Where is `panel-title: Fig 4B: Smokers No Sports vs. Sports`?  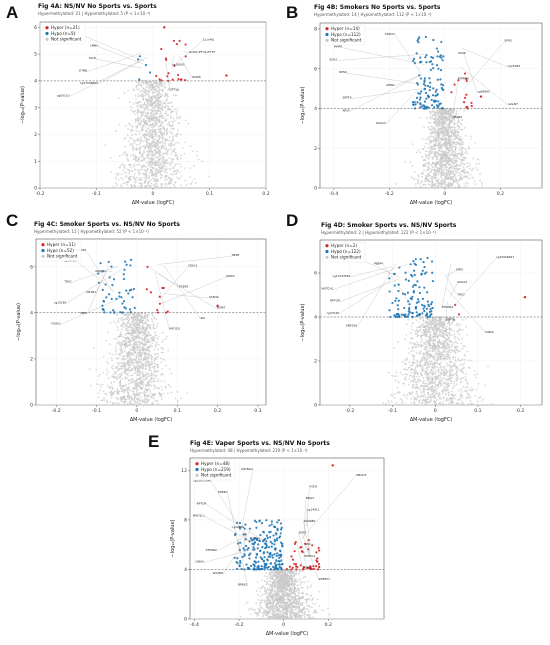
panel-title: Fig 4B: Smokers No Sports vs. Sports is located at coordinates (377, 7).